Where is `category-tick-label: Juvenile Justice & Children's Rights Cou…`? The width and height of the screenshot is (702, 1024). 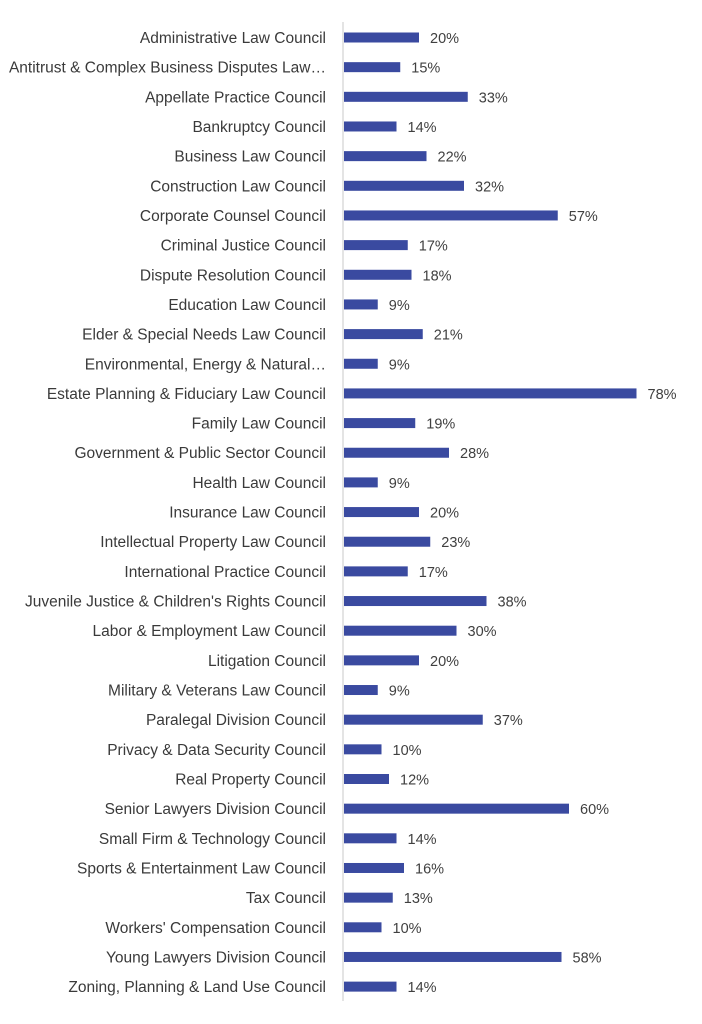 category-tick-label: Juvenile Justice & Children's Rights Cou… is located at coordinates (175, 602).